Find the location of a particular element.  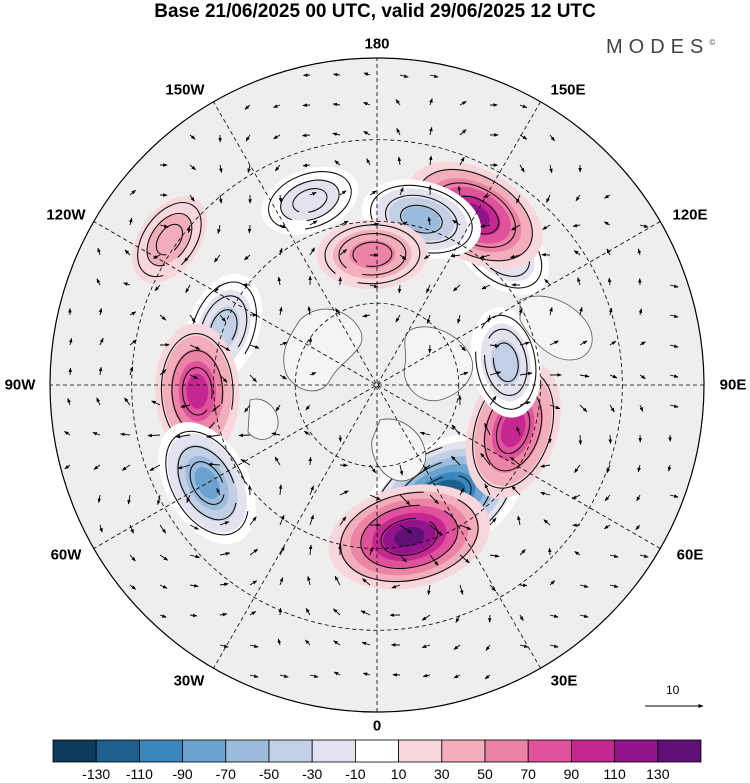

colorbar-tick-label: -70 is located at coordinates (225, 774).